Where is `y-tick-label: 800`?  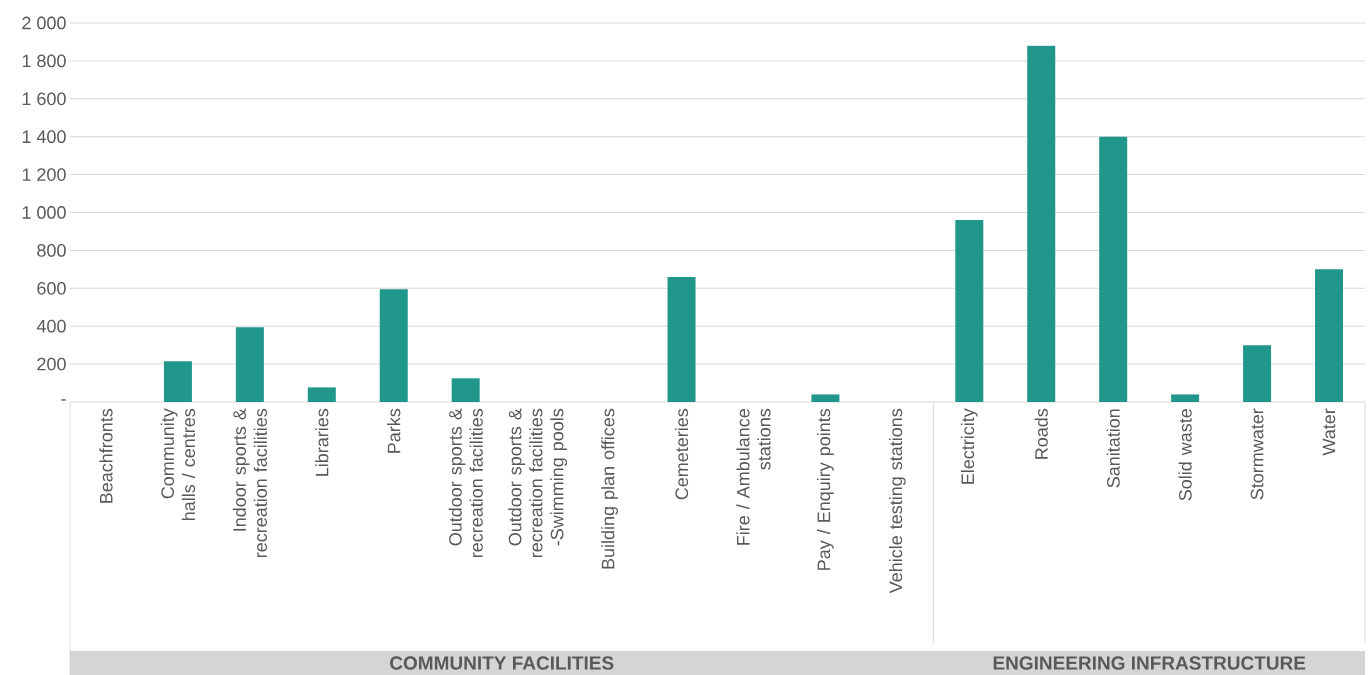 y-tick-label: 800 is located at coordinates (51, 250).